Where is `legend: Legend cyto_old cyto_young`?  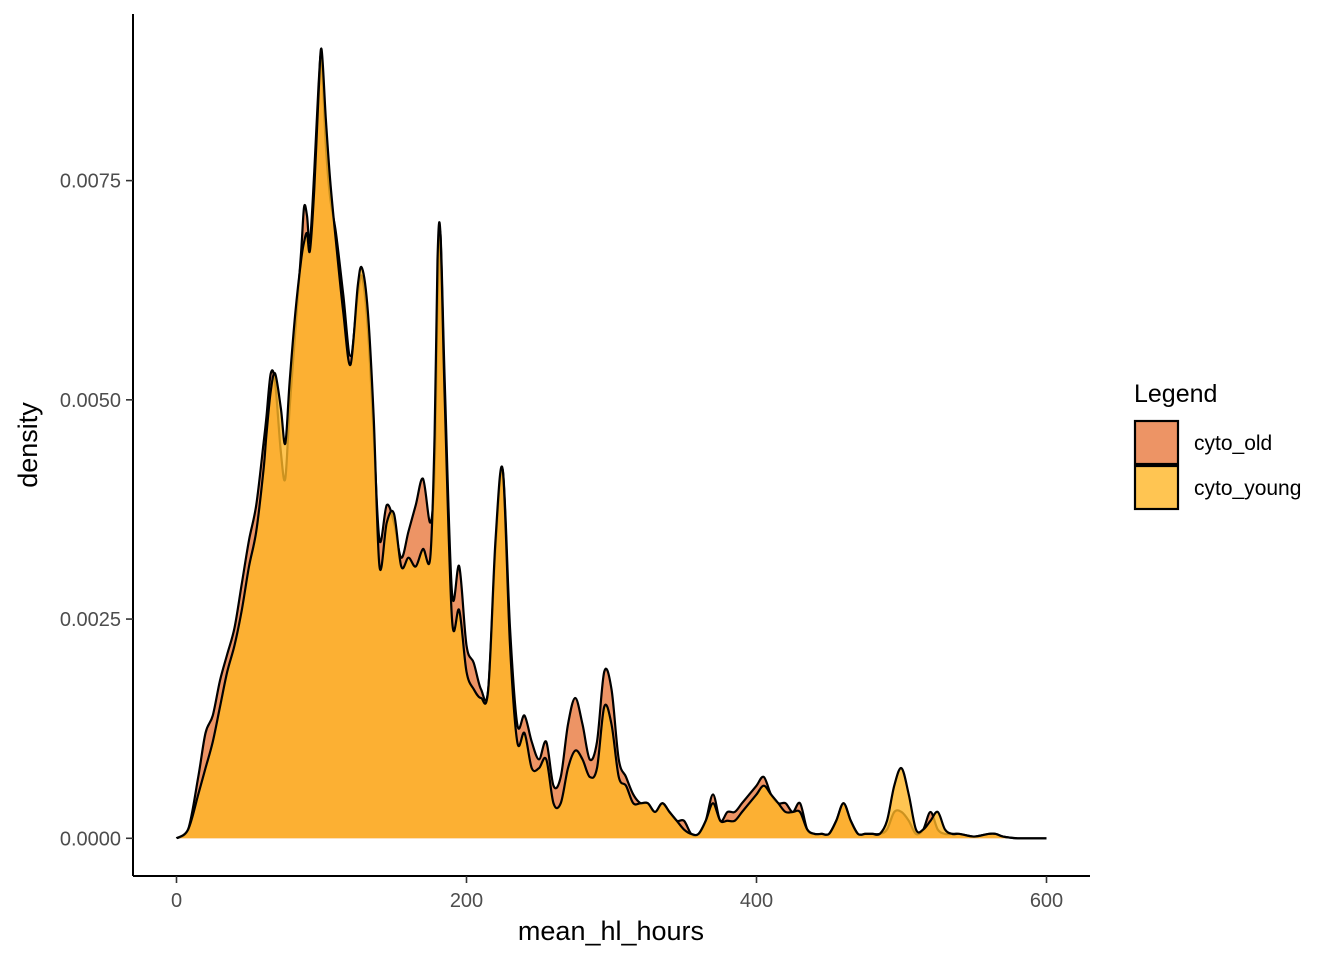
legend: Legend cyto_old cyto_young is located at coordinates (1217, 445).